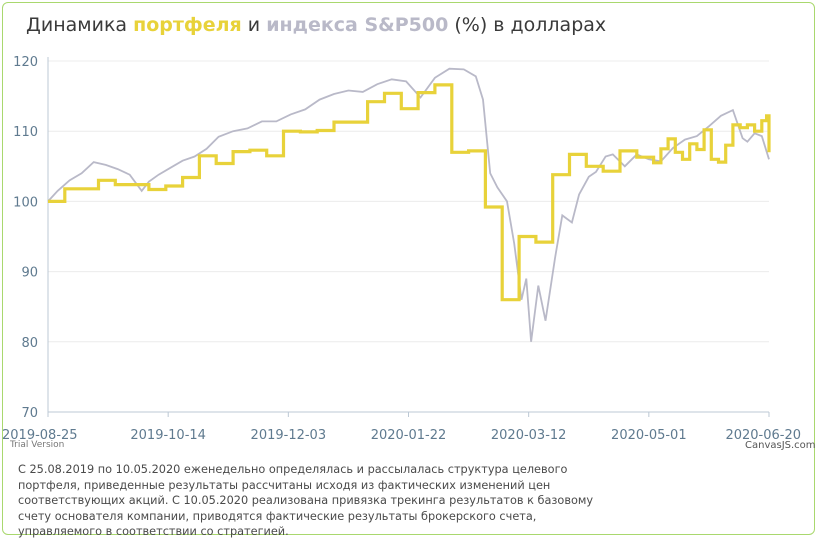  I want to click on y-axis: 70 80 90 100 110 120, so click(31, 238).